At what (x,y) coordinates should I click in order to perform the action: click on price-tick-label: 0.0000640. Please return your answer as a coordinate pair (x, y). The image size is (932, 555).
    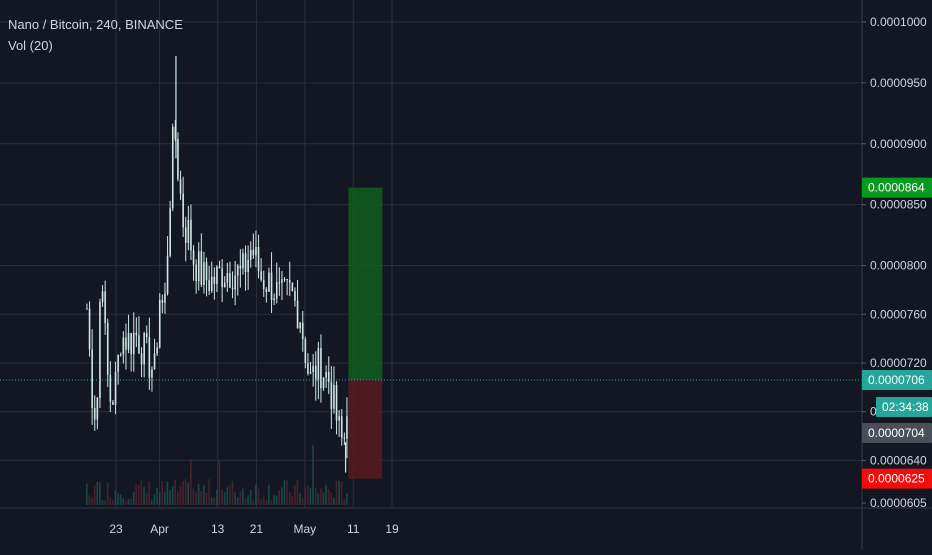
    Looking at the image, I should click on (898, 460).